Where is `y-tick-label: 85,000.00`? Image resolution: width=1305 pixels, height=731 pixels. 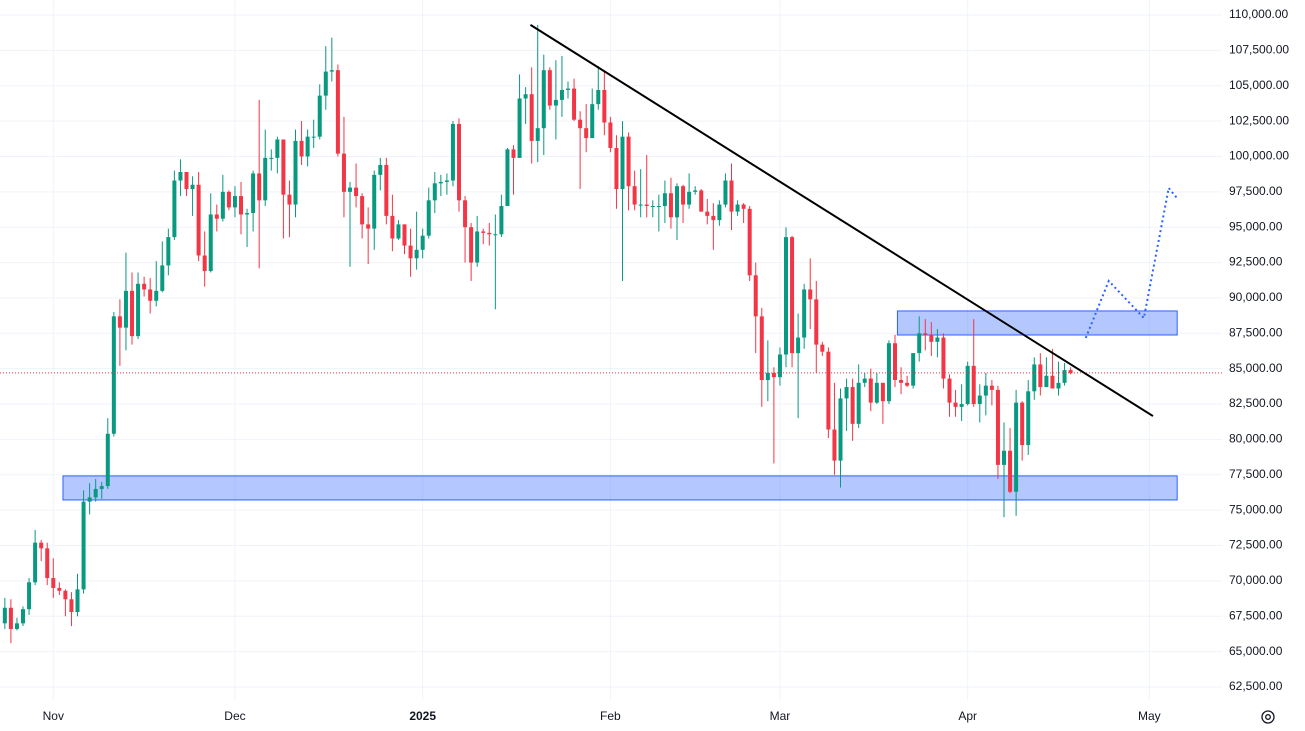
y-tick-label: 85,000.00 is located at coordinates (1256, 368).